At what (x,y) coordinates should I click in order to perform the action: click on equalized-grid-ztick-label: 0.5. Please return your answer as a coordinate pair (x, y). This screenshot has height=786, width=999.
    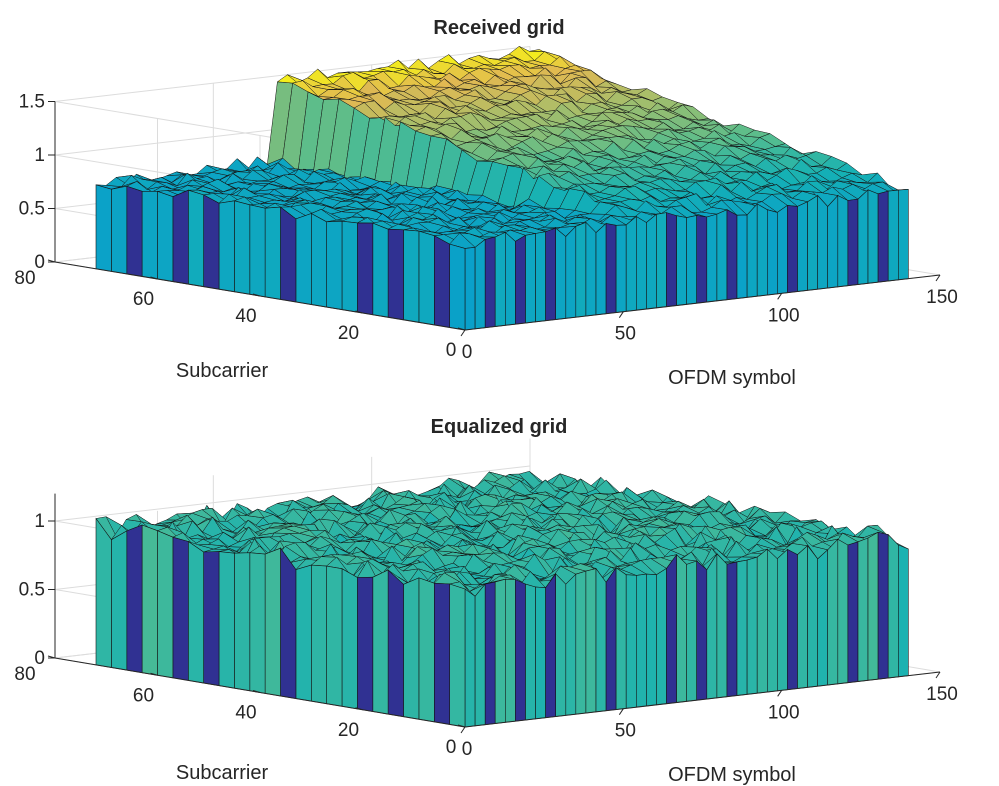
    Looking at the image, I should click on (32, 590).